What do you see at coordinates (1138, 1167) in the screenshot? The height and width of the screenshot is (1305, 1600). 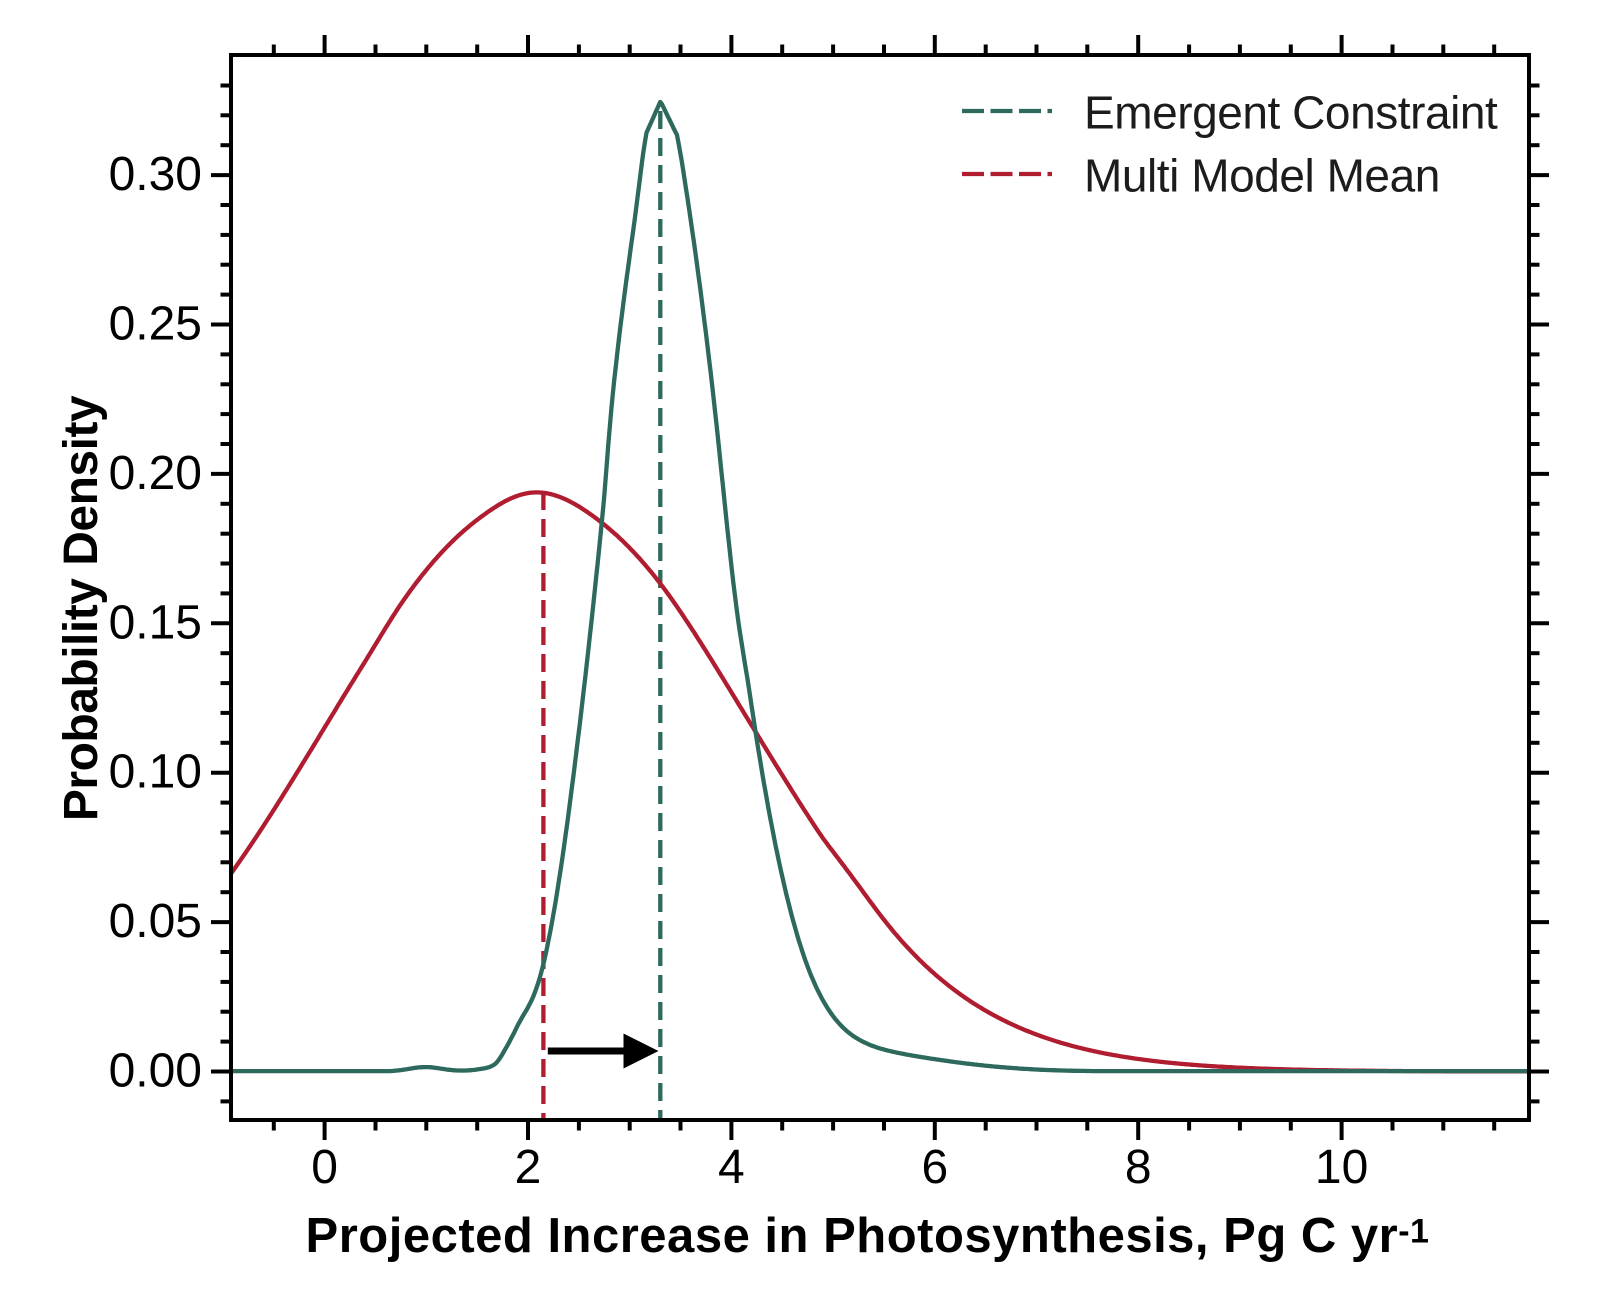 I see `svg-text: 8` at bounding box center [1138, 1167].